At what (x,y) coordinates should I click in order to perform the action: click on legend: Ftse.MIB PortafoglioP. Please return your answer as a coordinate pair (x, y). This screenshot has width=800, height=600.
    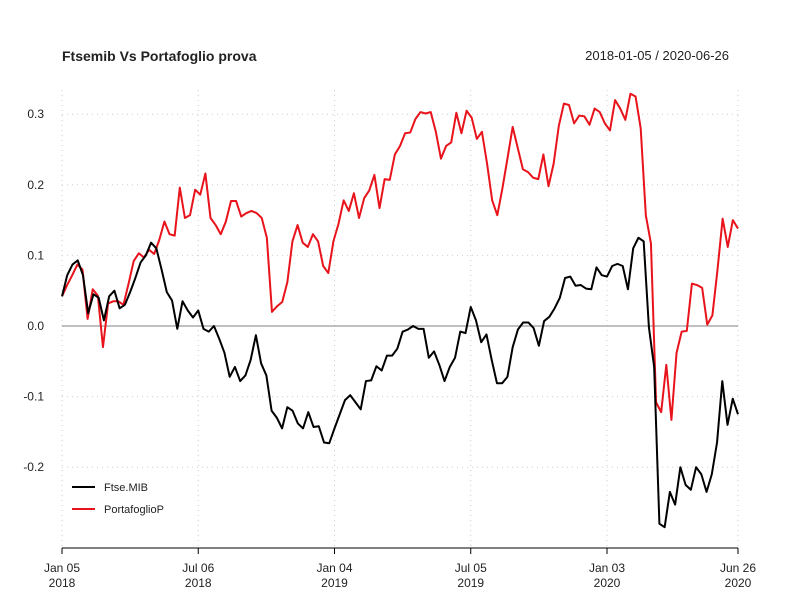
    Looking at the image, I should click on (118, 499).